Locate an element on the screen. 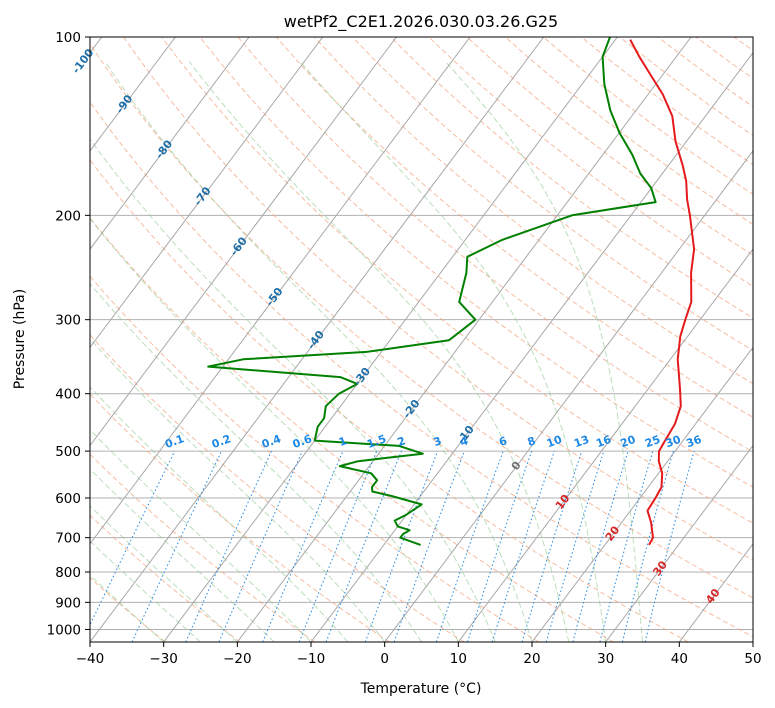  isotherm-label: -100 is located at coordinates (83, 61).